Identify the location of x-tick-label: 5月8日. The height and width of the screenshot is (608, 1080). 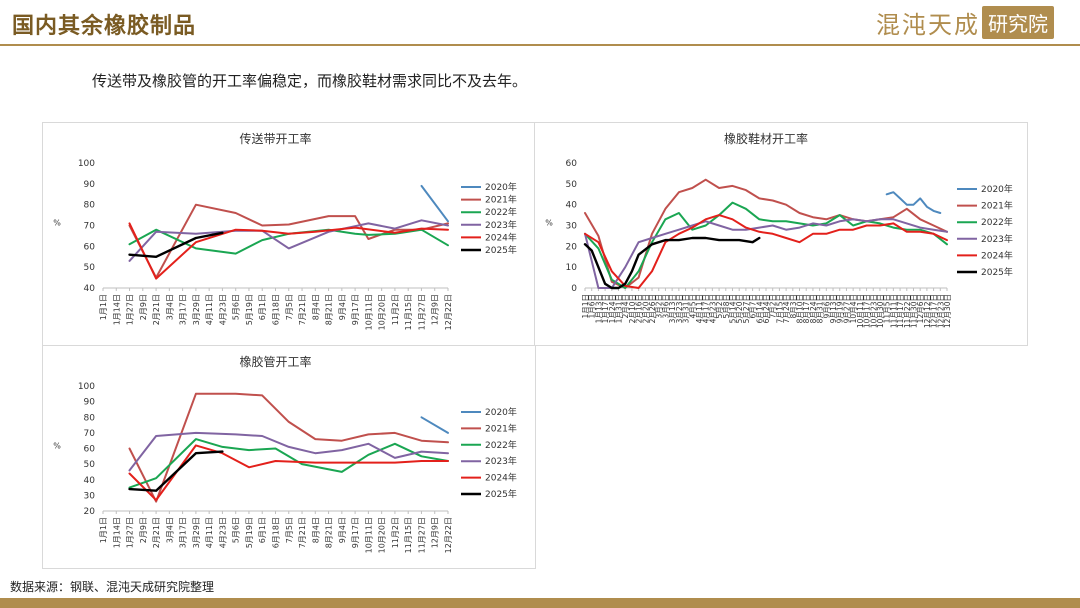
(726, 306).